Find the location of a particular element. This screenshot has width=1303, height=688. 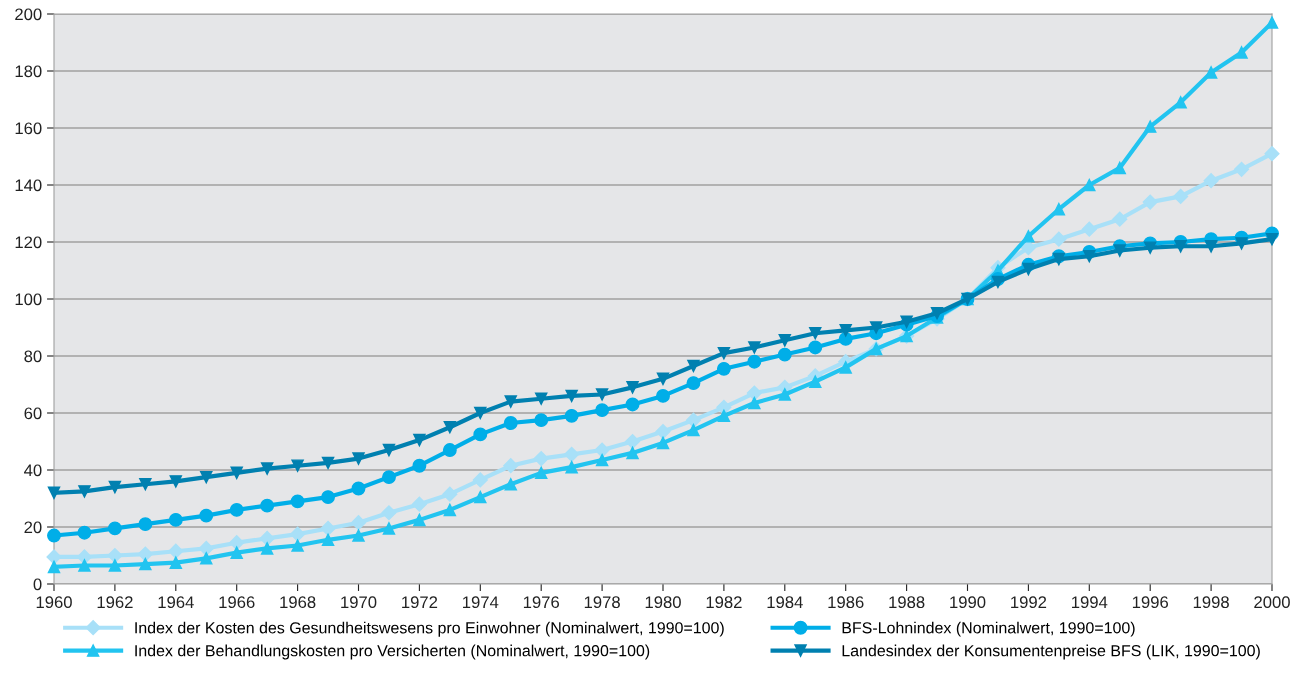

x-tick-label: 2000 is located at coordinates (1272, 602).